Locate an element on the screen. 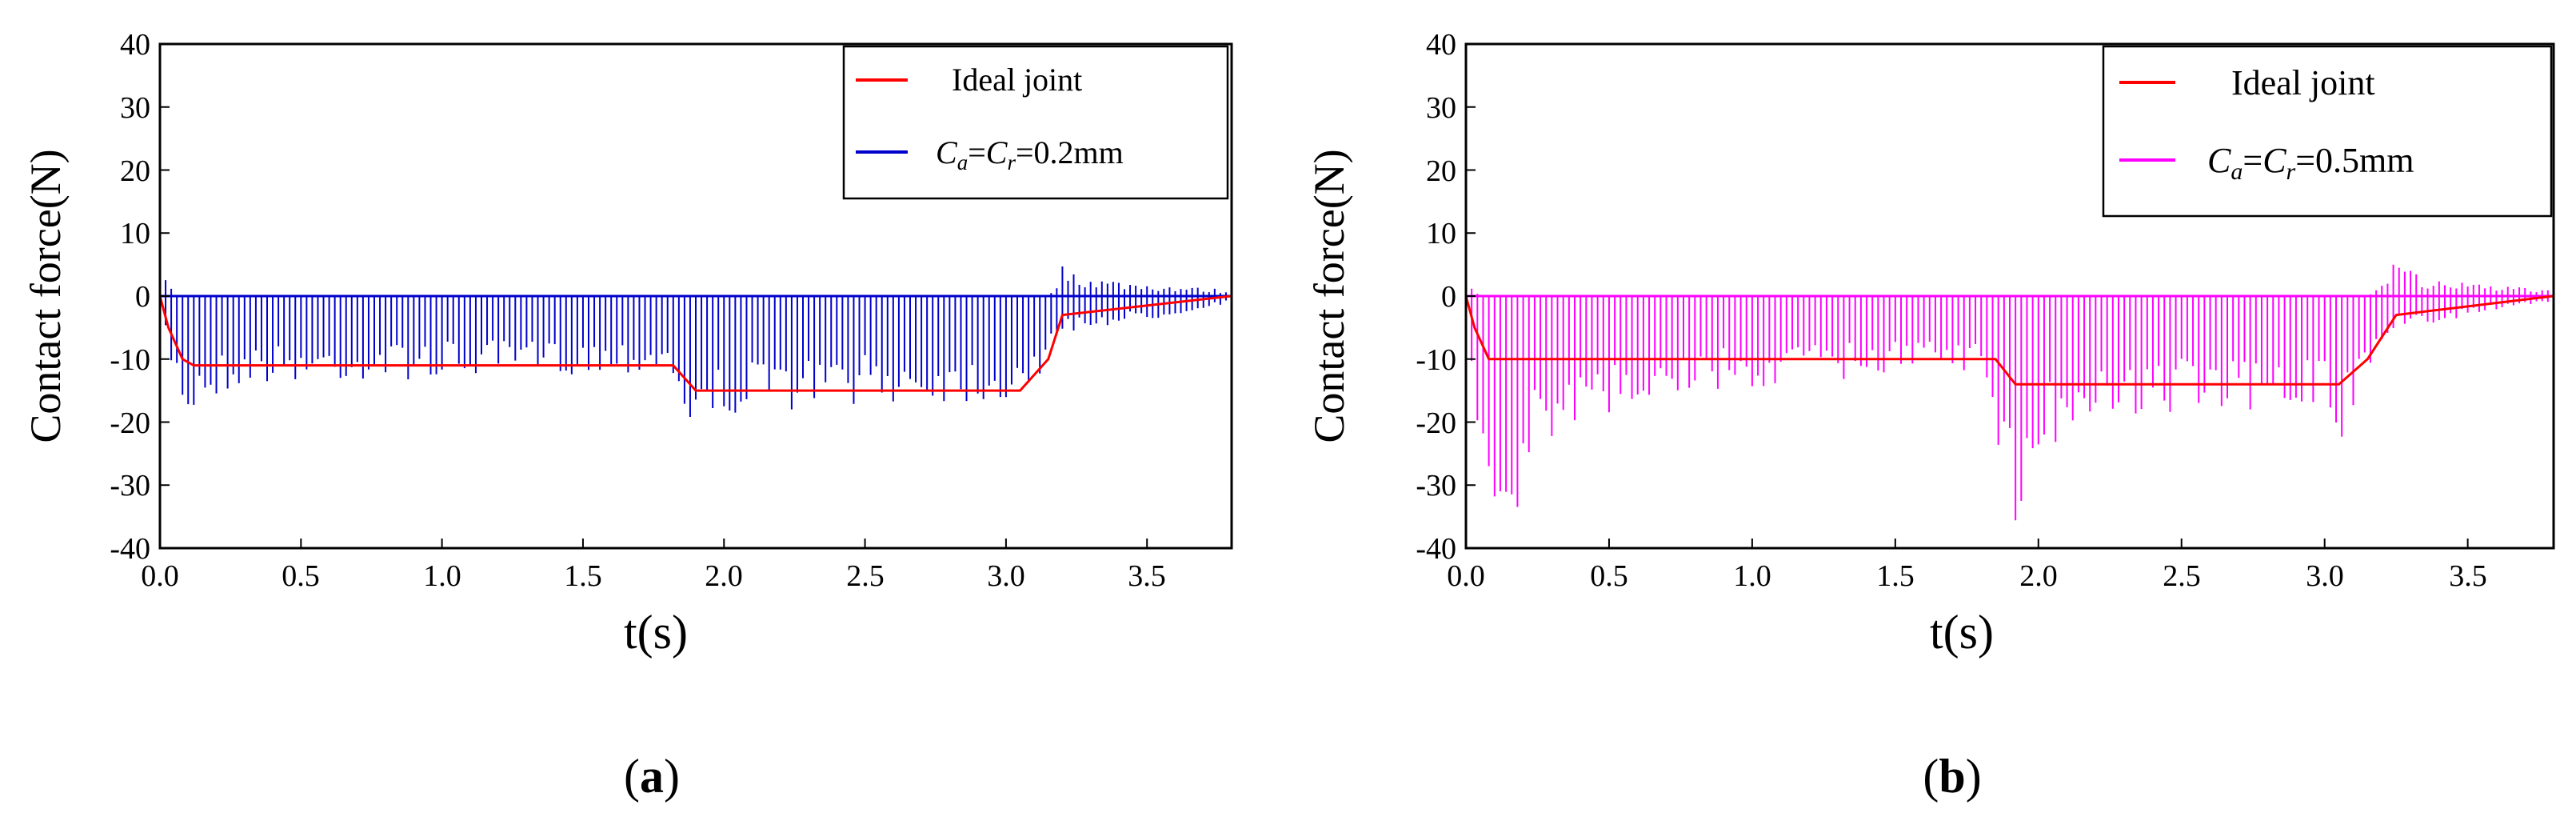 The height and width of the screenshot is (825, 2576). panel-label-a: (a) is located at coordinates (652, 776).